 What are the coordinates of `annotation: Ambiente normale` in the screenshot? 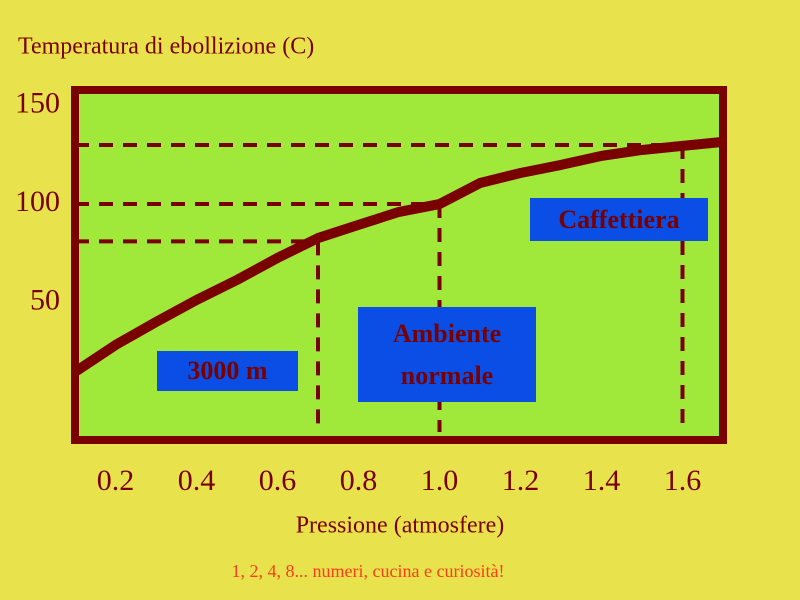 It's located at (447, 354).